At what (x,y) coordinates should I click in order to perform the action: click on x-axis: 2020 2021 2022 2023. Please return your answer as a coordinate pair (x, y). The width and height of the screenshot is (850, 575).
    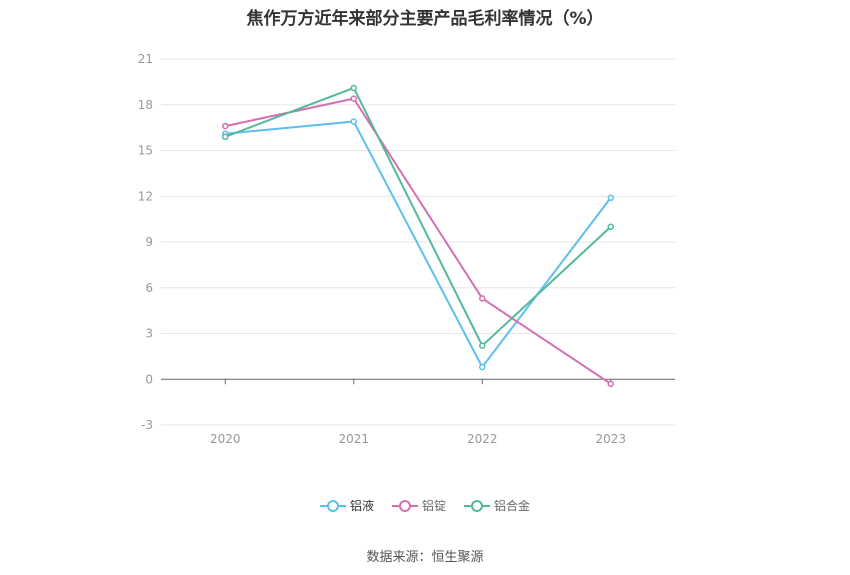
    Looking at the image, I should click on (418, 412).